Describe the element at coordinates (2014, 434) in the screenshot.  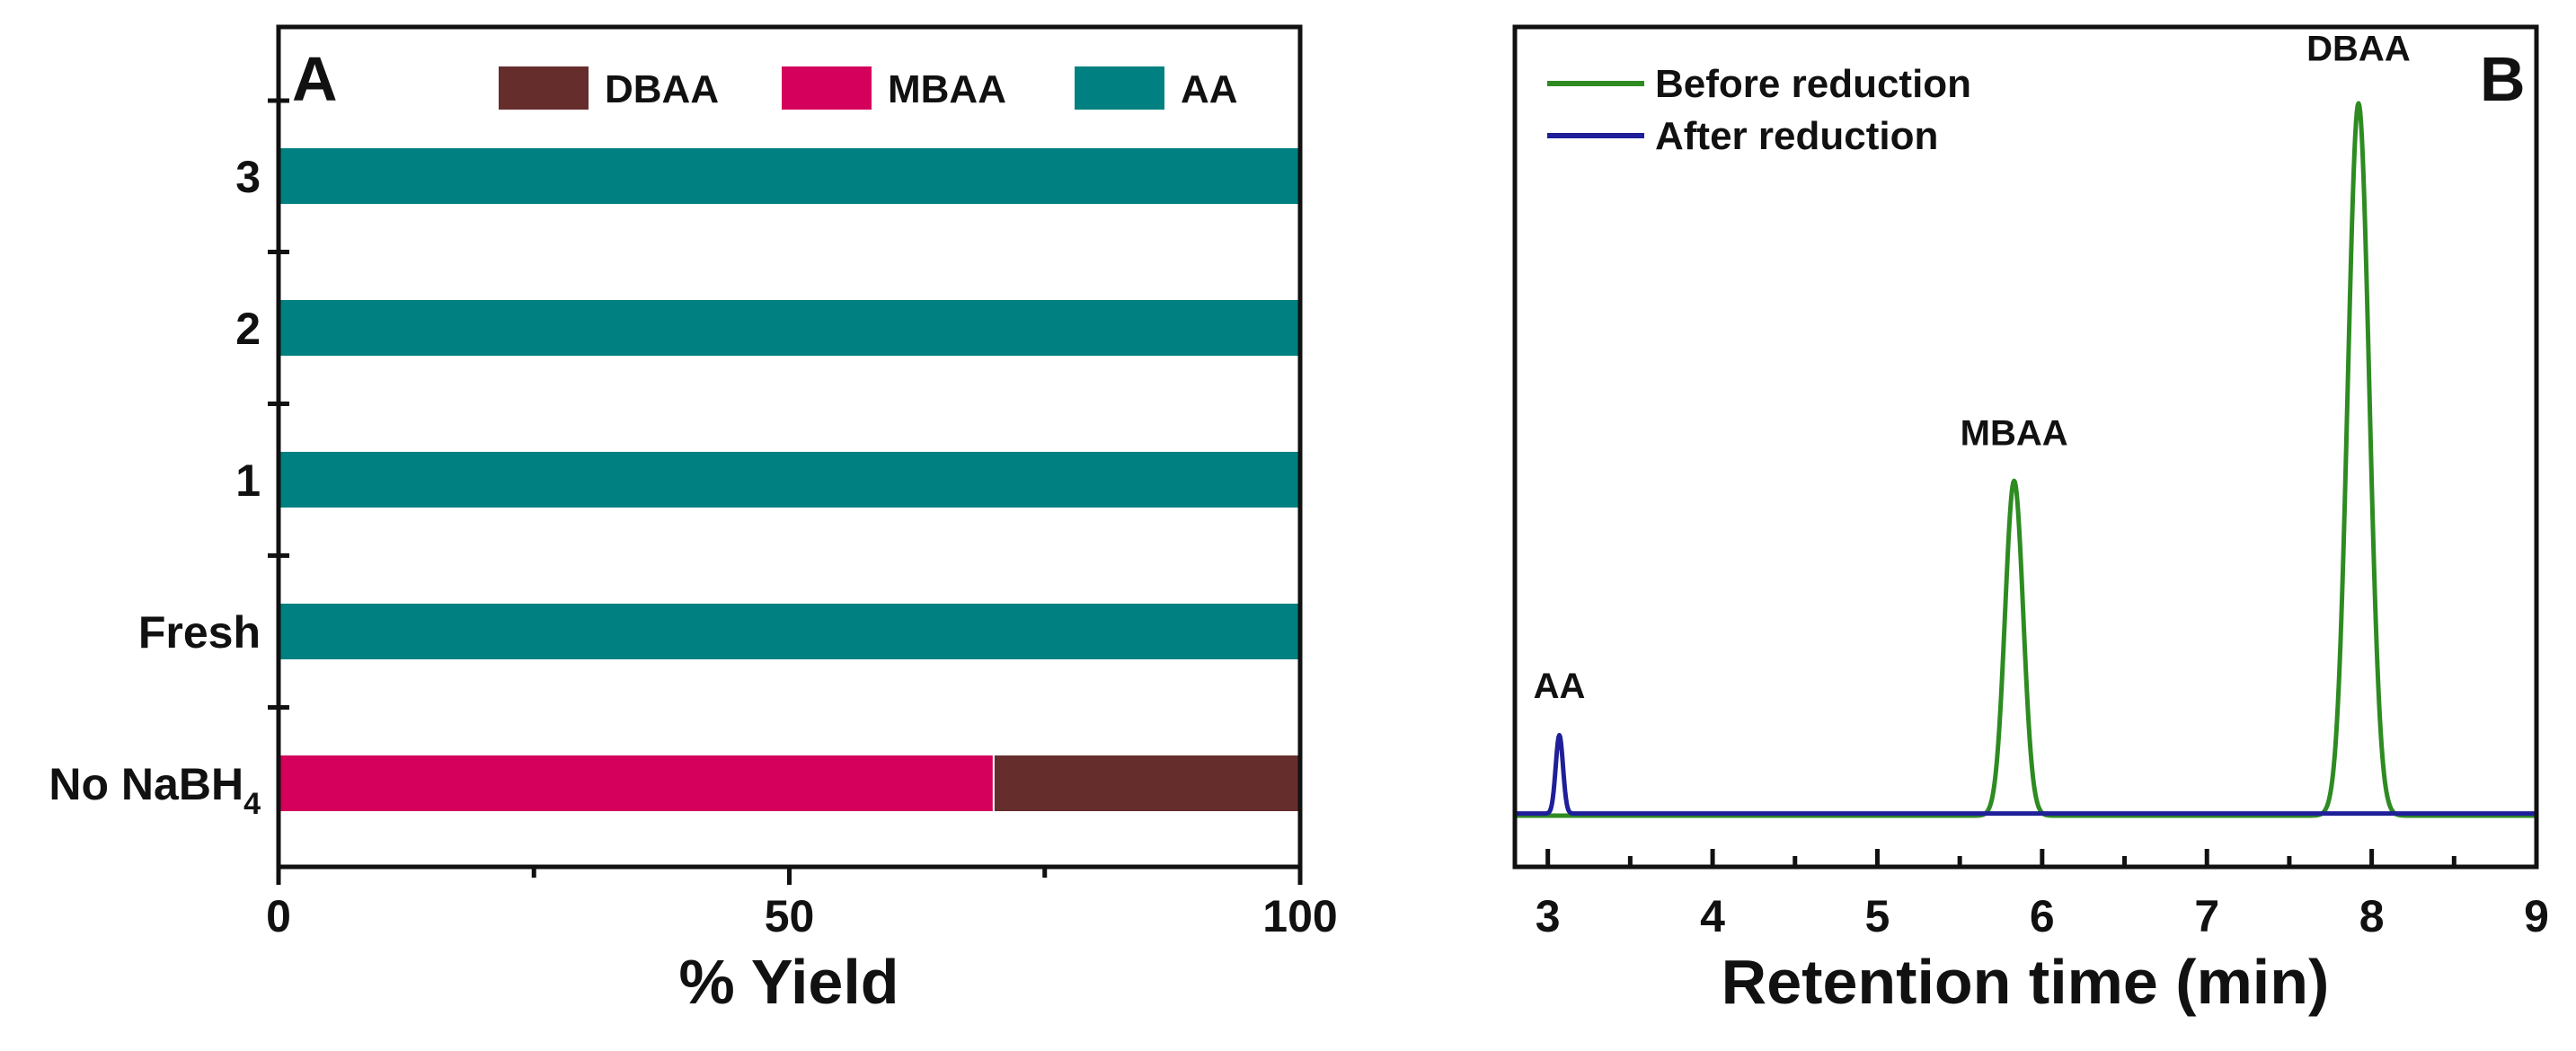
I see `peak-label-mbaa: MBAA` at that location.